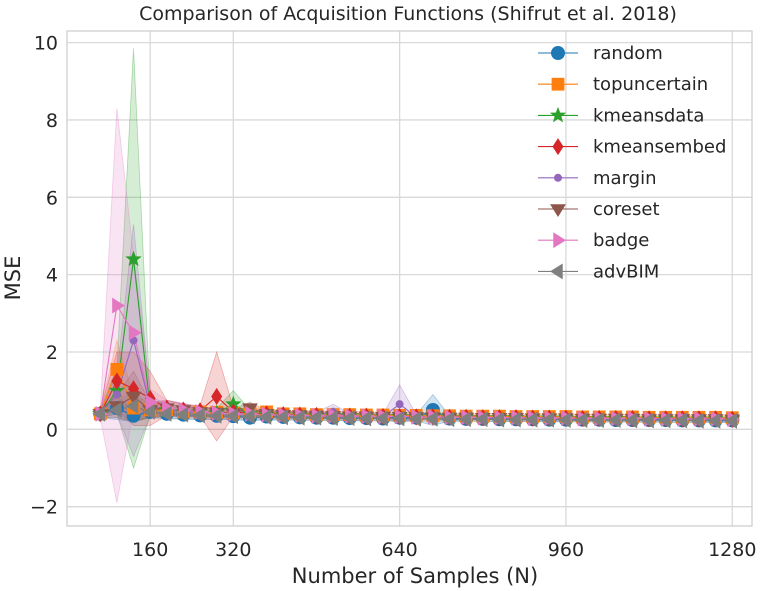  What do you see at coordinates (415, 576) in the screenshot?
I see `x-axis-title: Number of Samples (N)` at bounding box center [415, 576].